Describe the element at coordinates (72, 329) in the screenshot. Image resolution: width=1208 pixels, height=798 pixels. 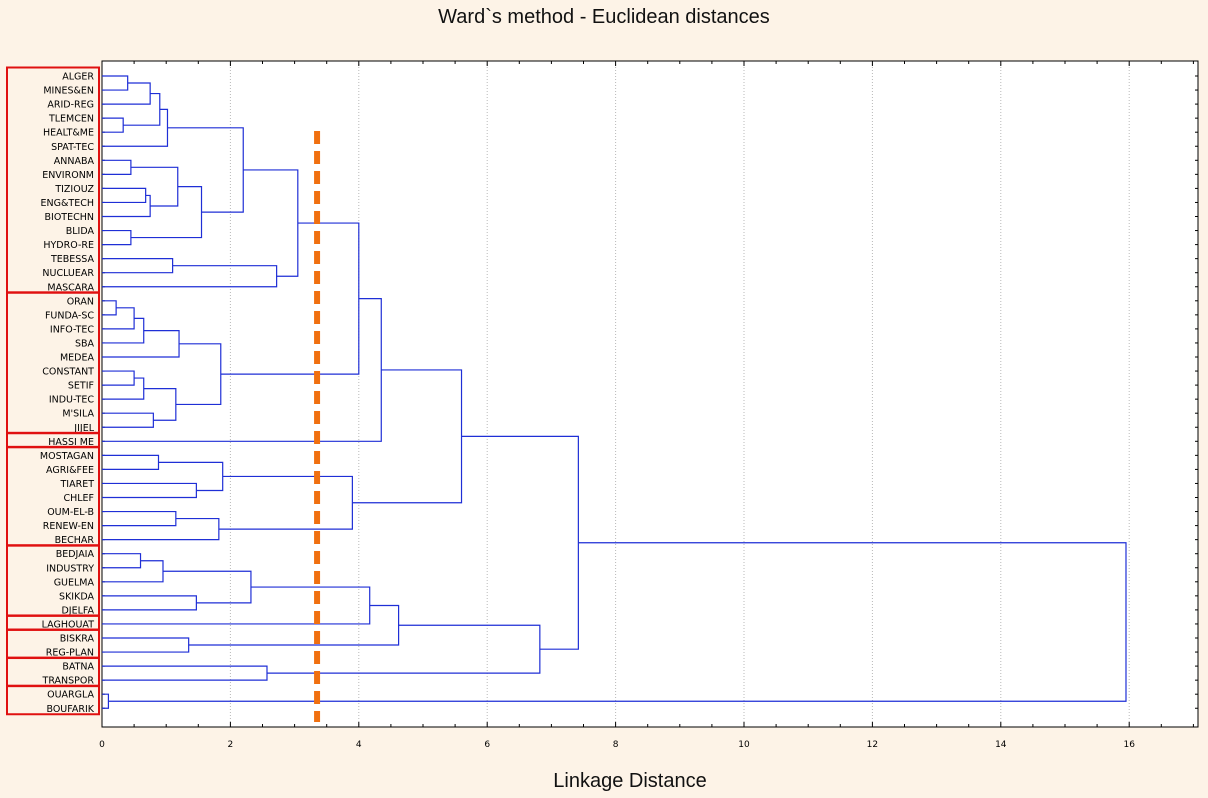
I see `leaf-label: INFO-TEC` at that location.